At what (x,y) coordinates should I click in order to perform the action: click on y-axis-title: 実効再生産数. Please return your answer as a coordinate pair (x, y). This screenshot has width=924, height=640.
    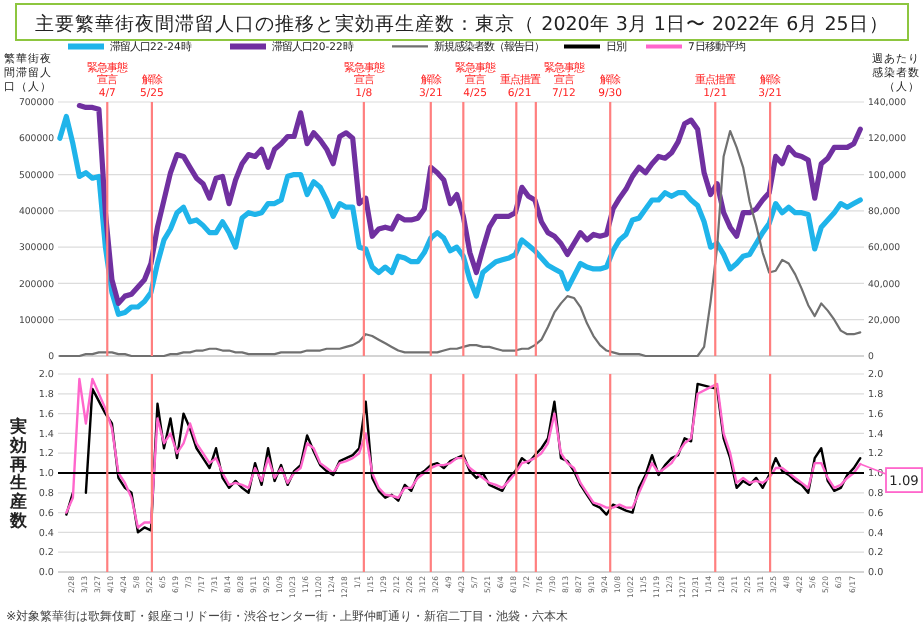
    Looking at the image, I should click on (18, 473).